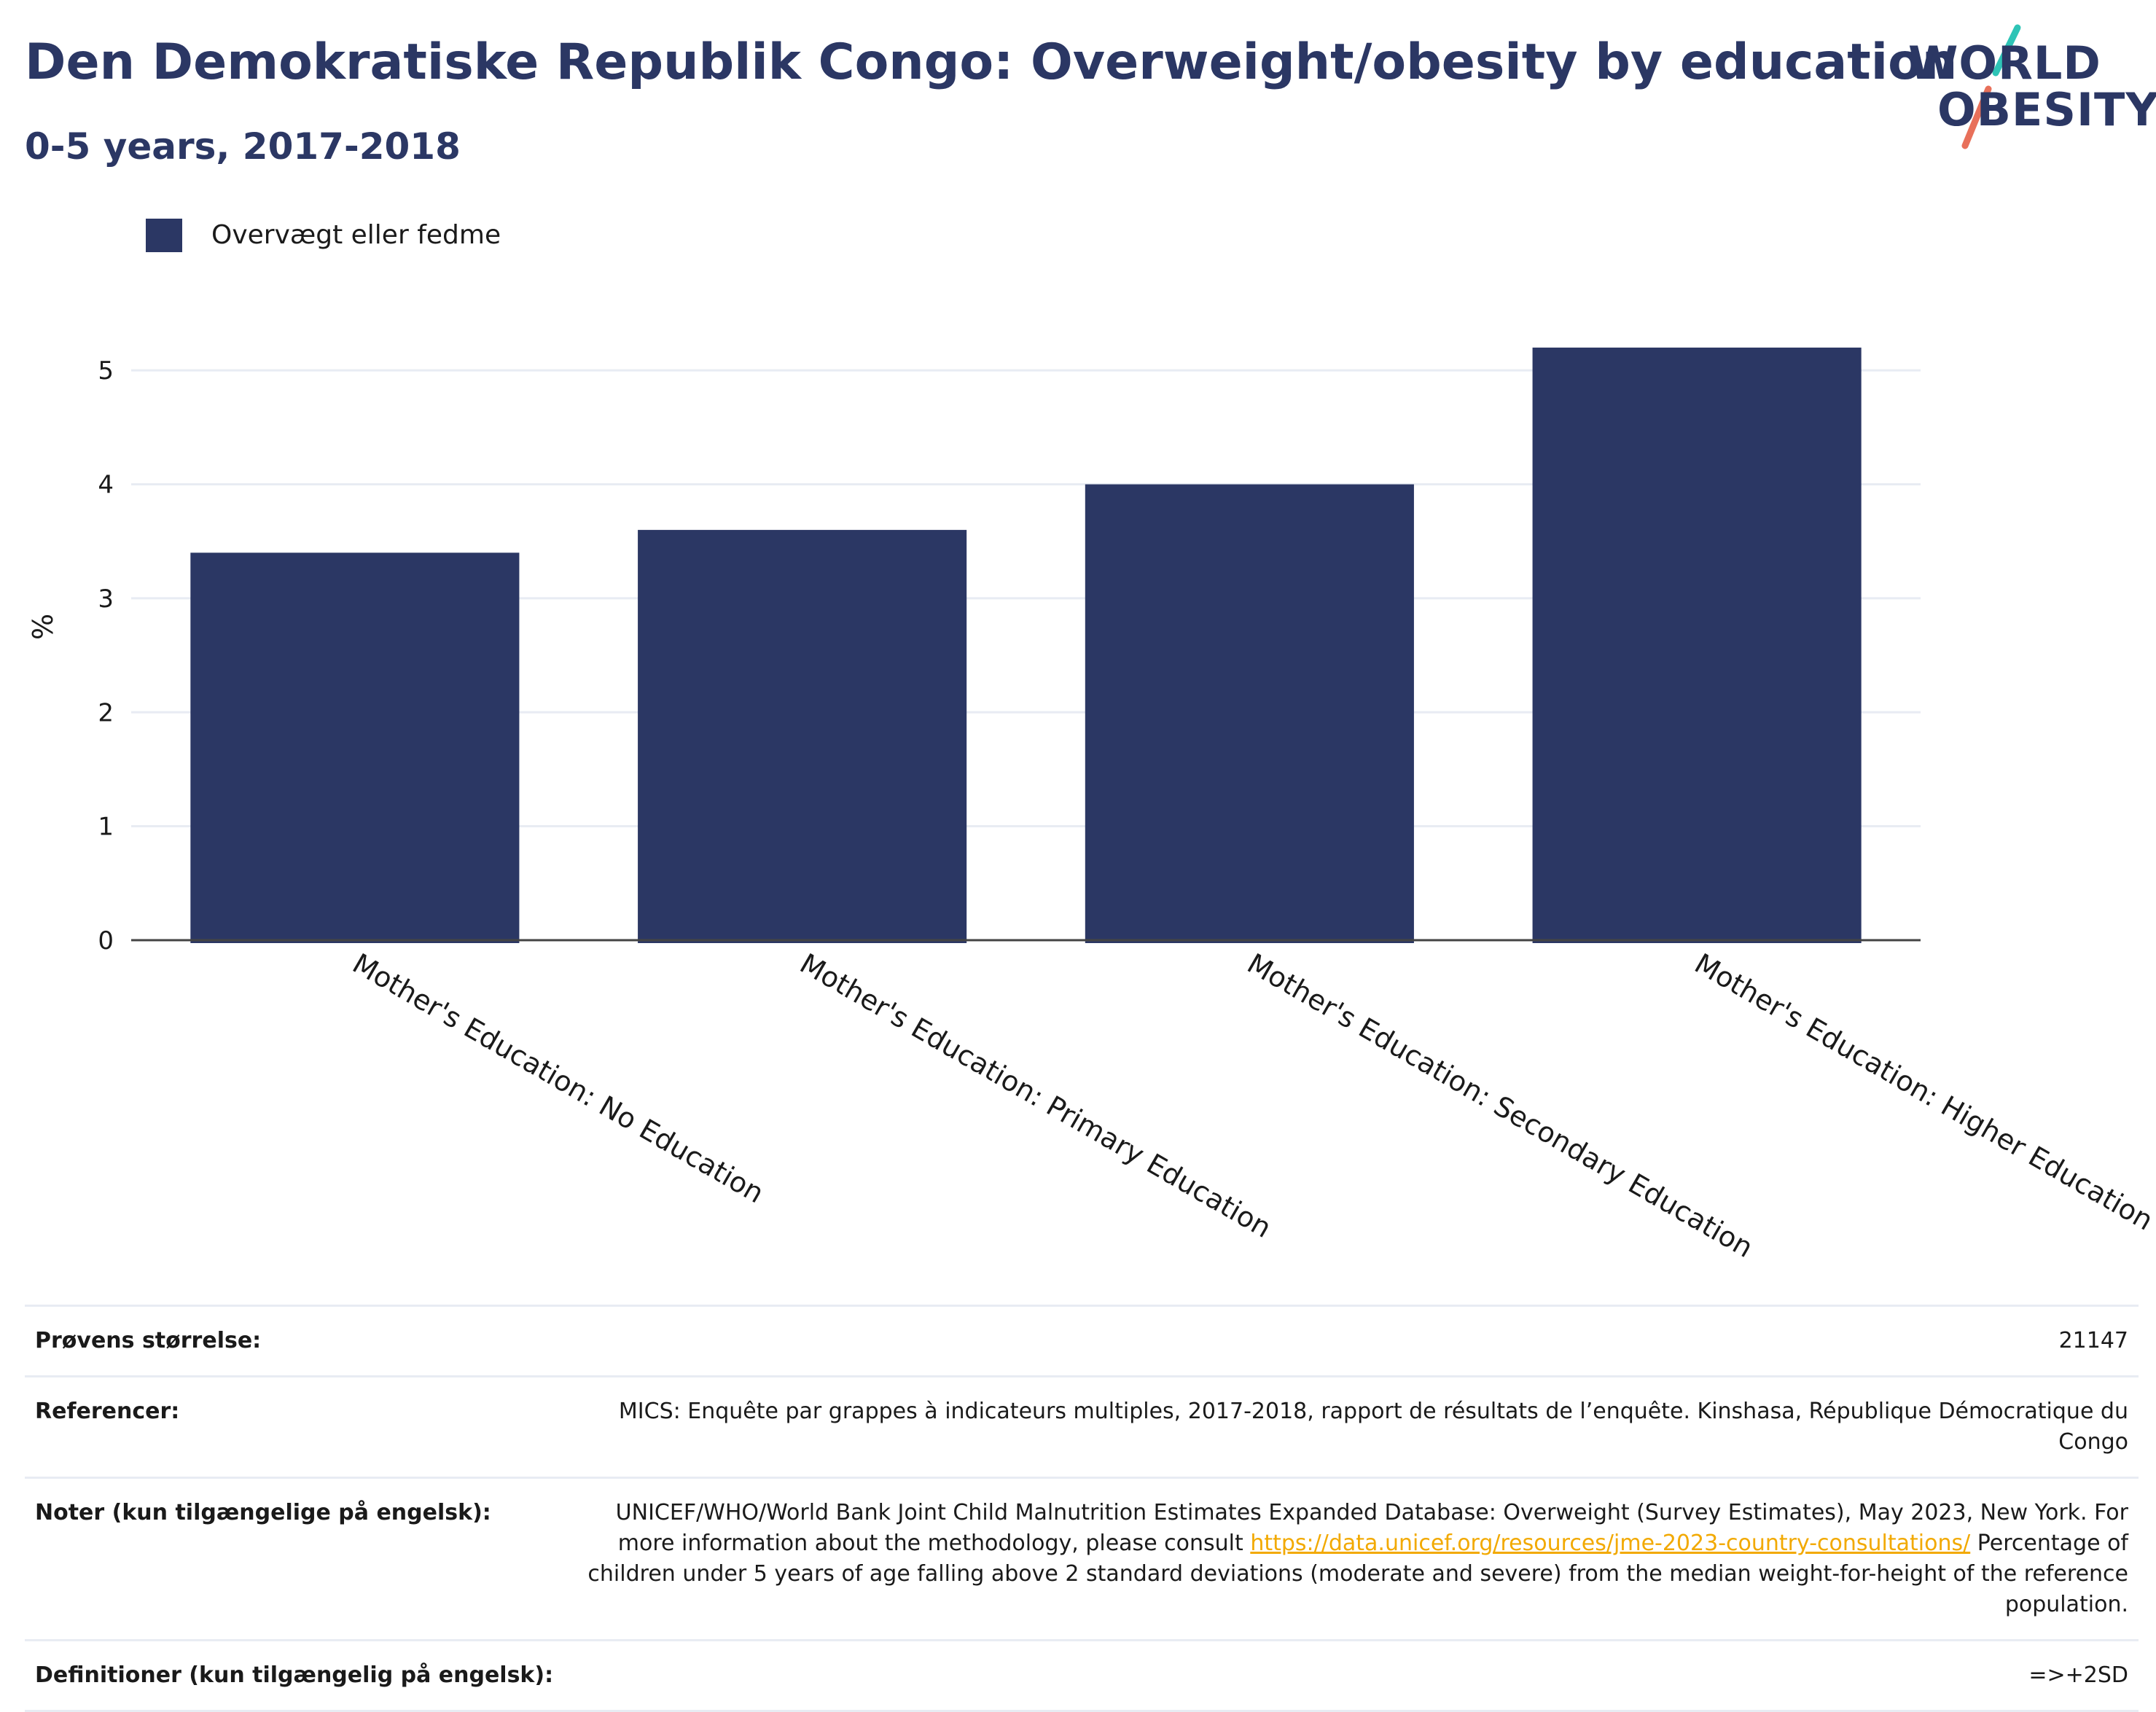 Image resolution: width=2156 pixels, height=1712 pixels. Describe the element at coordinates (1082, 1341) in the screenshot. I see `info-row-sample-size: Prøvens størrelse: 21147` at that location.